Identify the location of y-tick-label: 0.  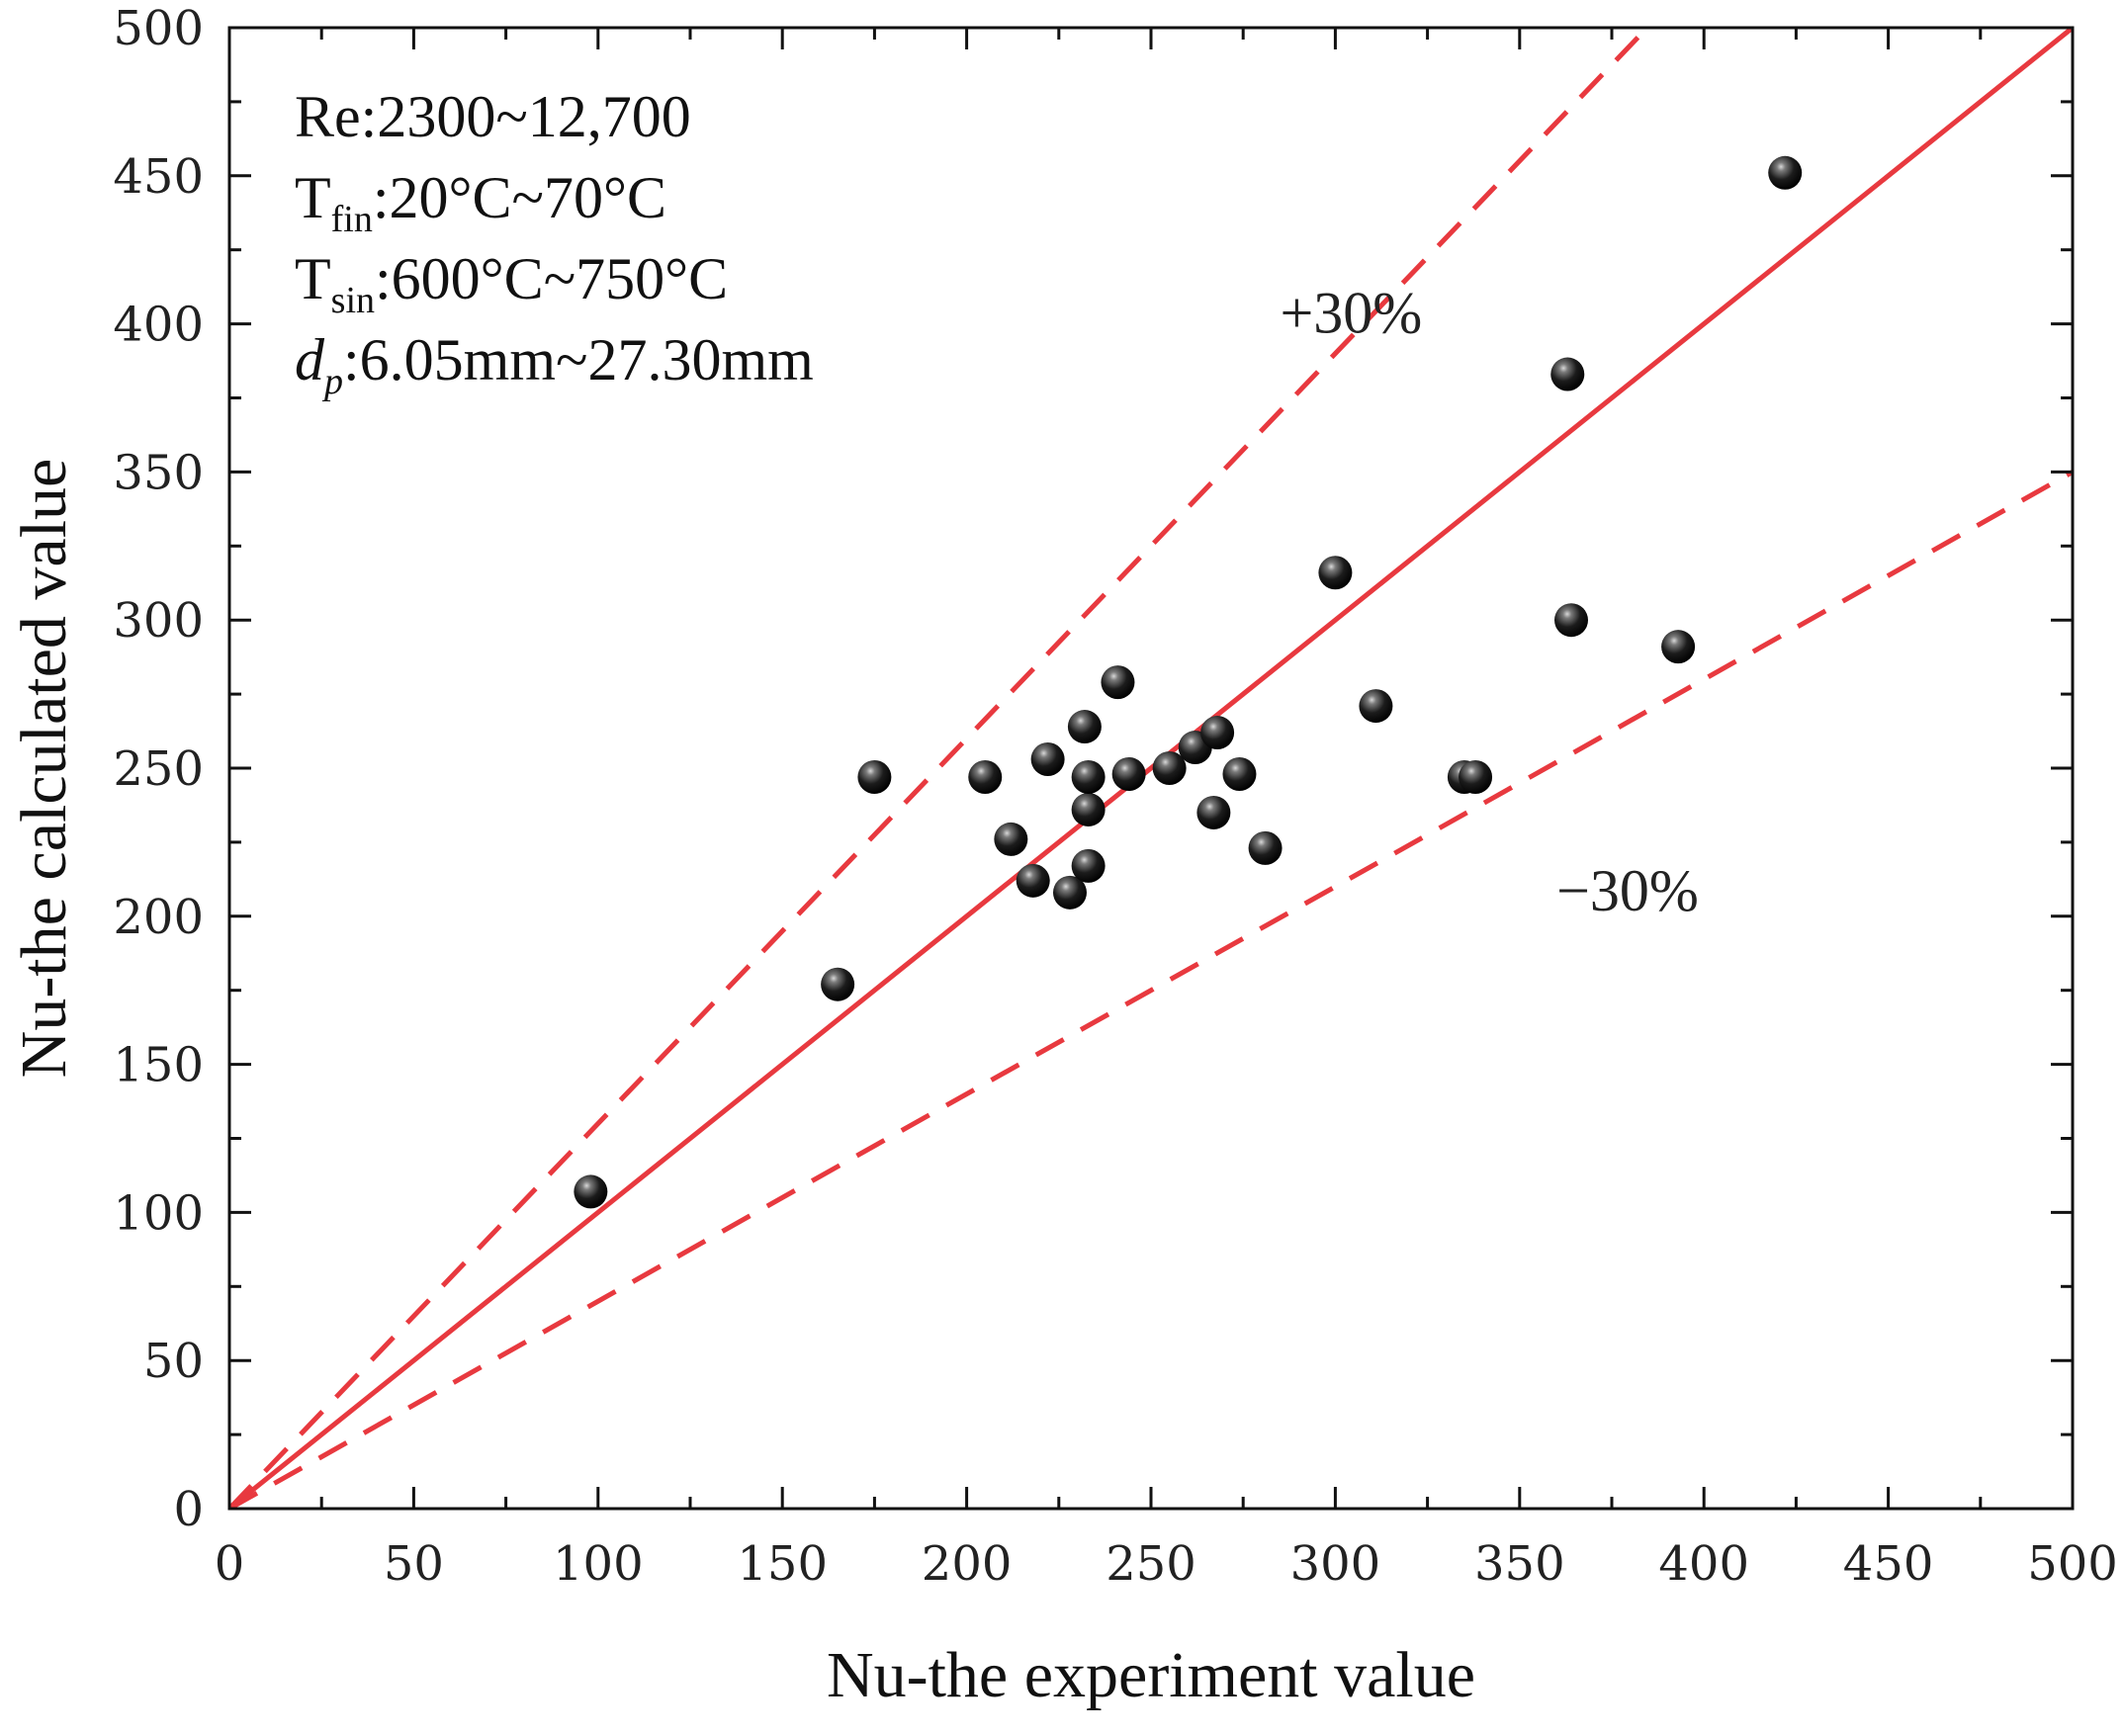
(188, 1509).